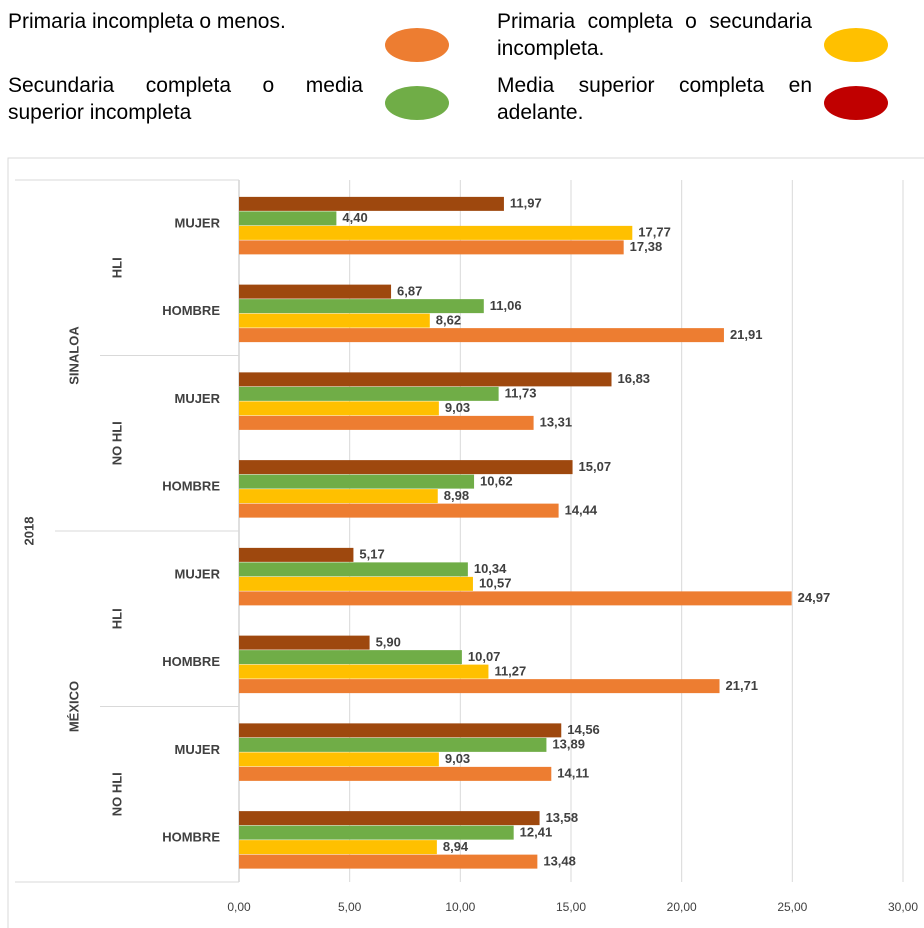  What do you see at coordinates (147, 21) in the screenshot?
I see `legend-label: Primaria incompleta o menos.` at bounding box center [147, 21].